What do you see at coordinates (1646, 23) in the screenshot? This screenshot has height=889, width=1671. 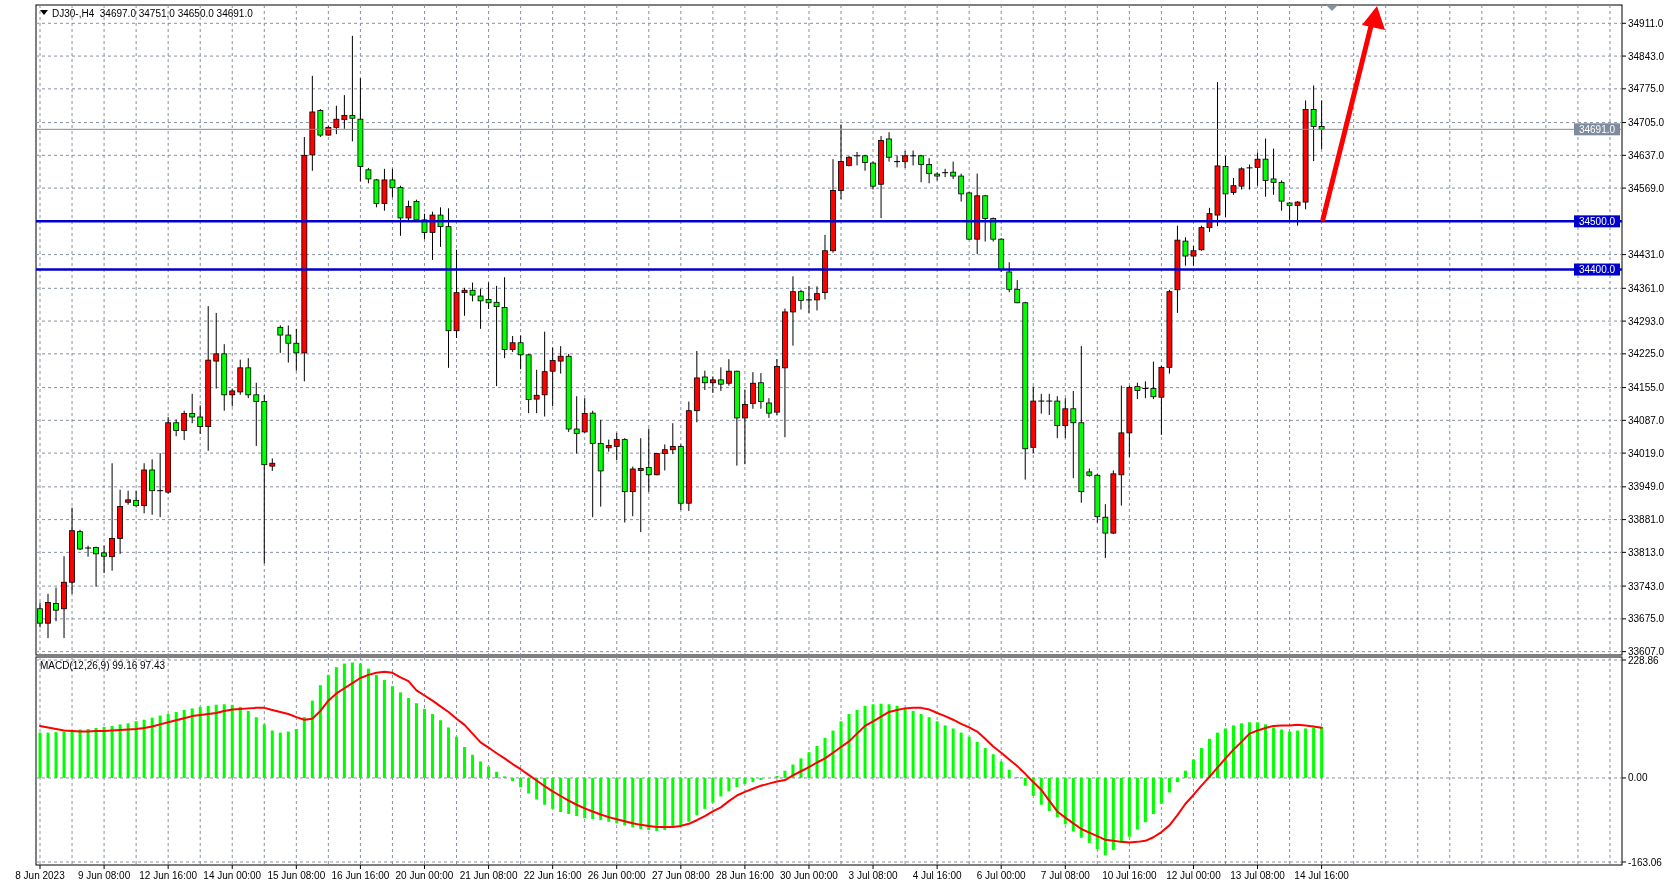 I see `y-tick-label: 34911.0` at bounding box center [1646, 23].